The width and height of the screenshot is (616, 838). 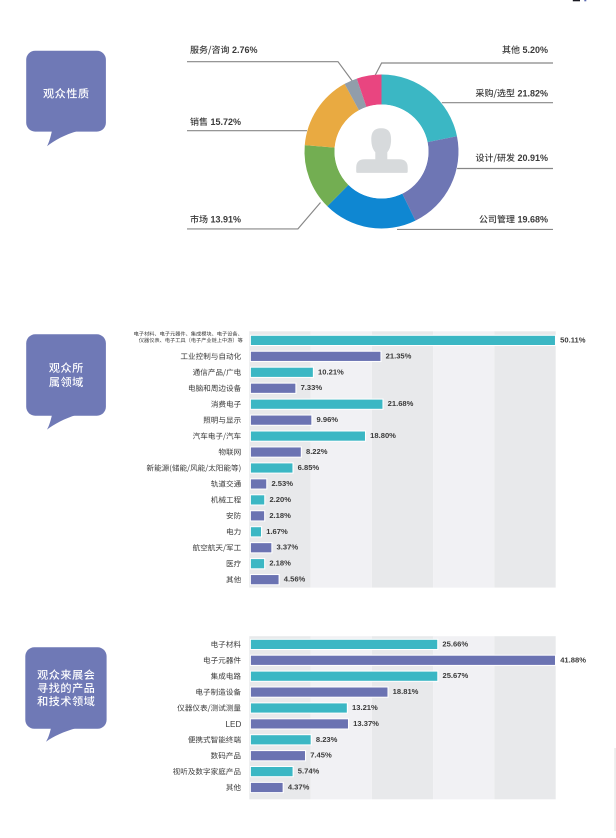 I want to click on svg-text: 21.35%, so click(x=399, y=355).